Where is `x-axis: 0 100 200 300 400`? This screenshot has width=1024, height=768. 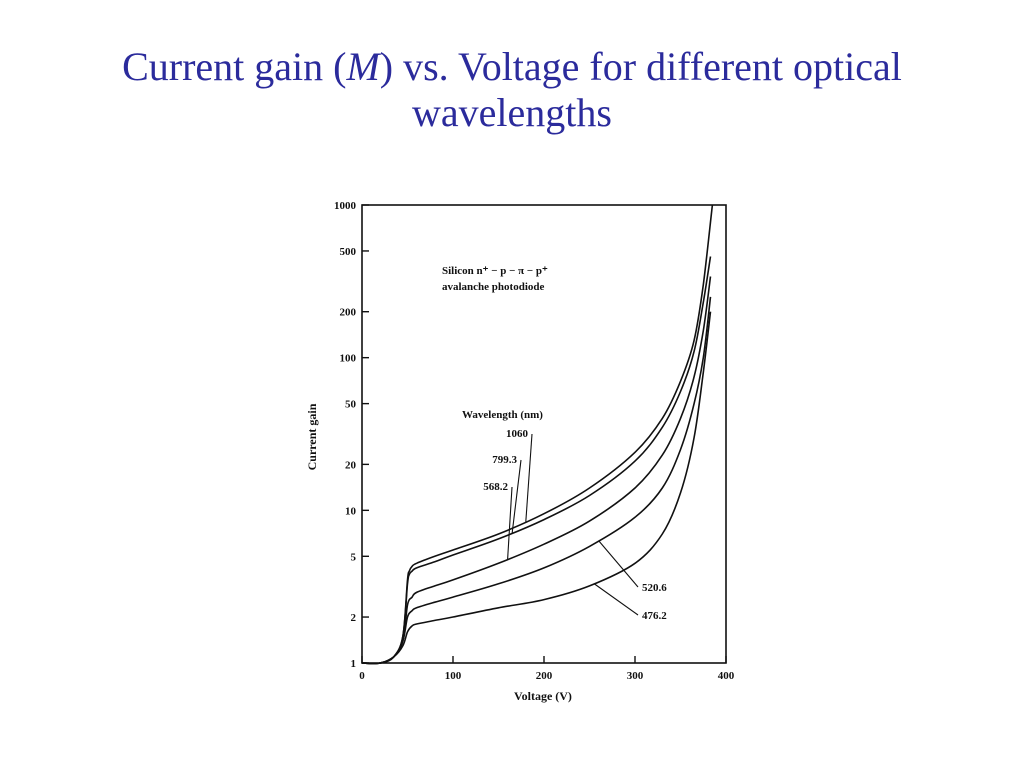 x-axis: 0 100 200 300 400 is located at coordinates (547, 669).